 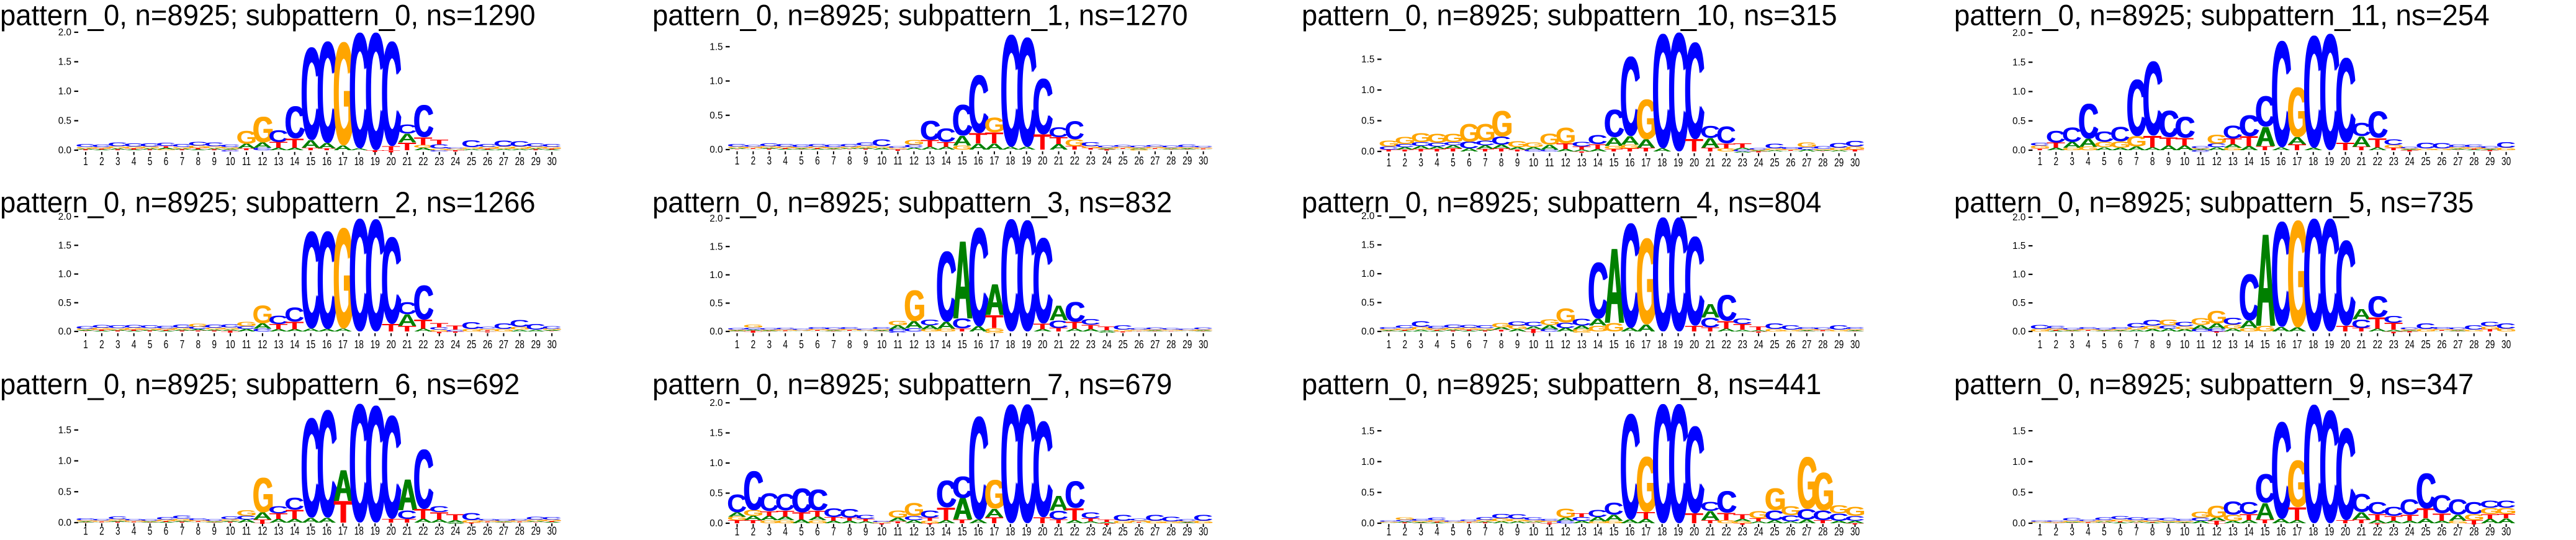 I want to click on svg-text:pattern_0, n=8925; subpattern_: pattern_0, n=8925; subpattern_6, ns=692, so click(x=260, y=383).